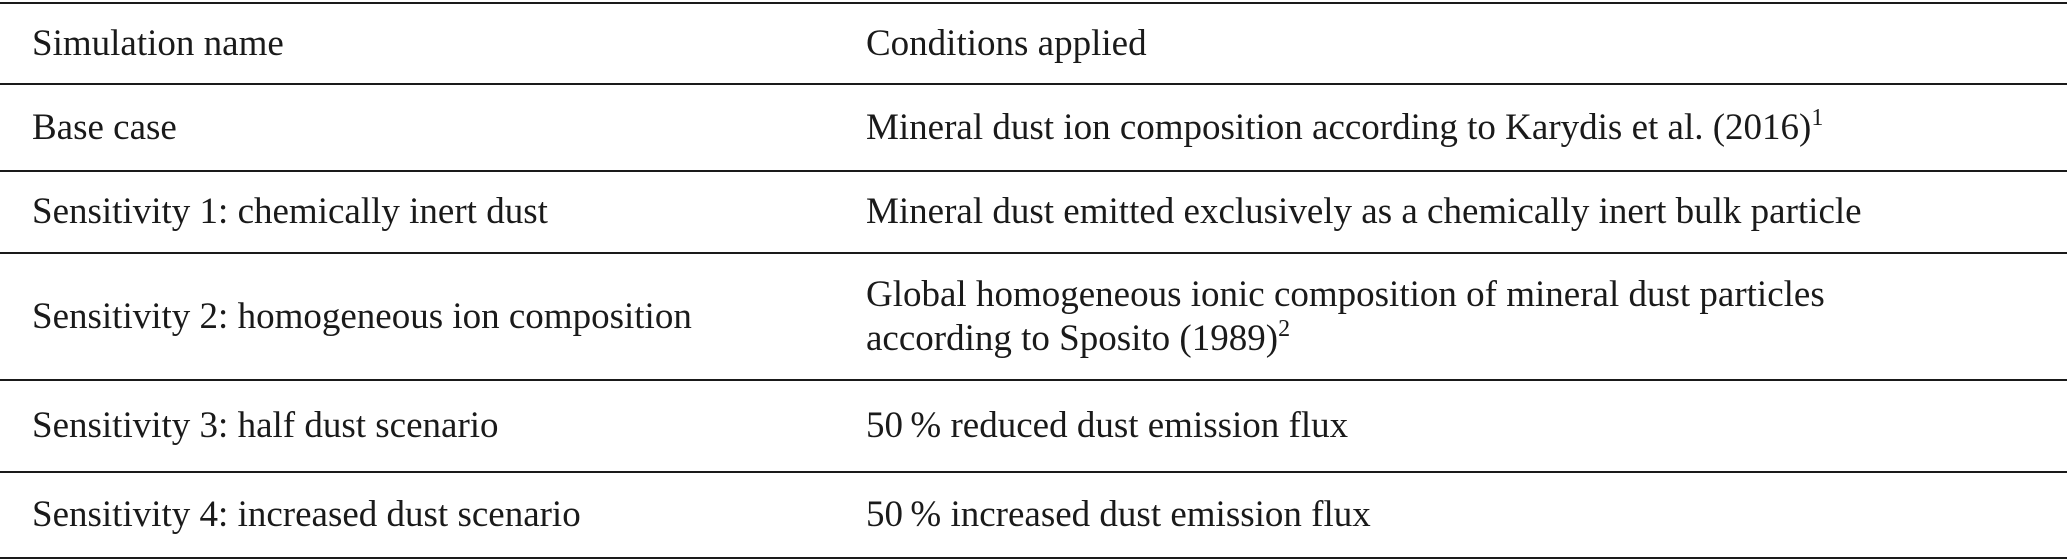 This screenshot has height=560, width=2067. I want to click on table-cell: Sensitivity 3: half dust scenario, so click(265, 426).